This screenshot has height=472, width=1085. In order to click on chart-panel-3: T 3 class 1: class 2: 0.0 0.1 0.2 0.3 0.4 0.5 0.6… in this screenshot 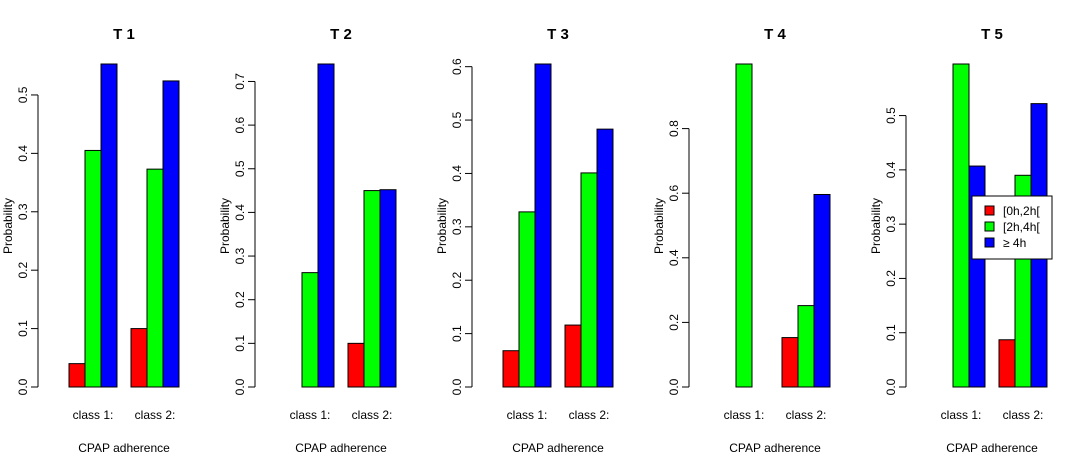, I will do `click(524, 240)`.